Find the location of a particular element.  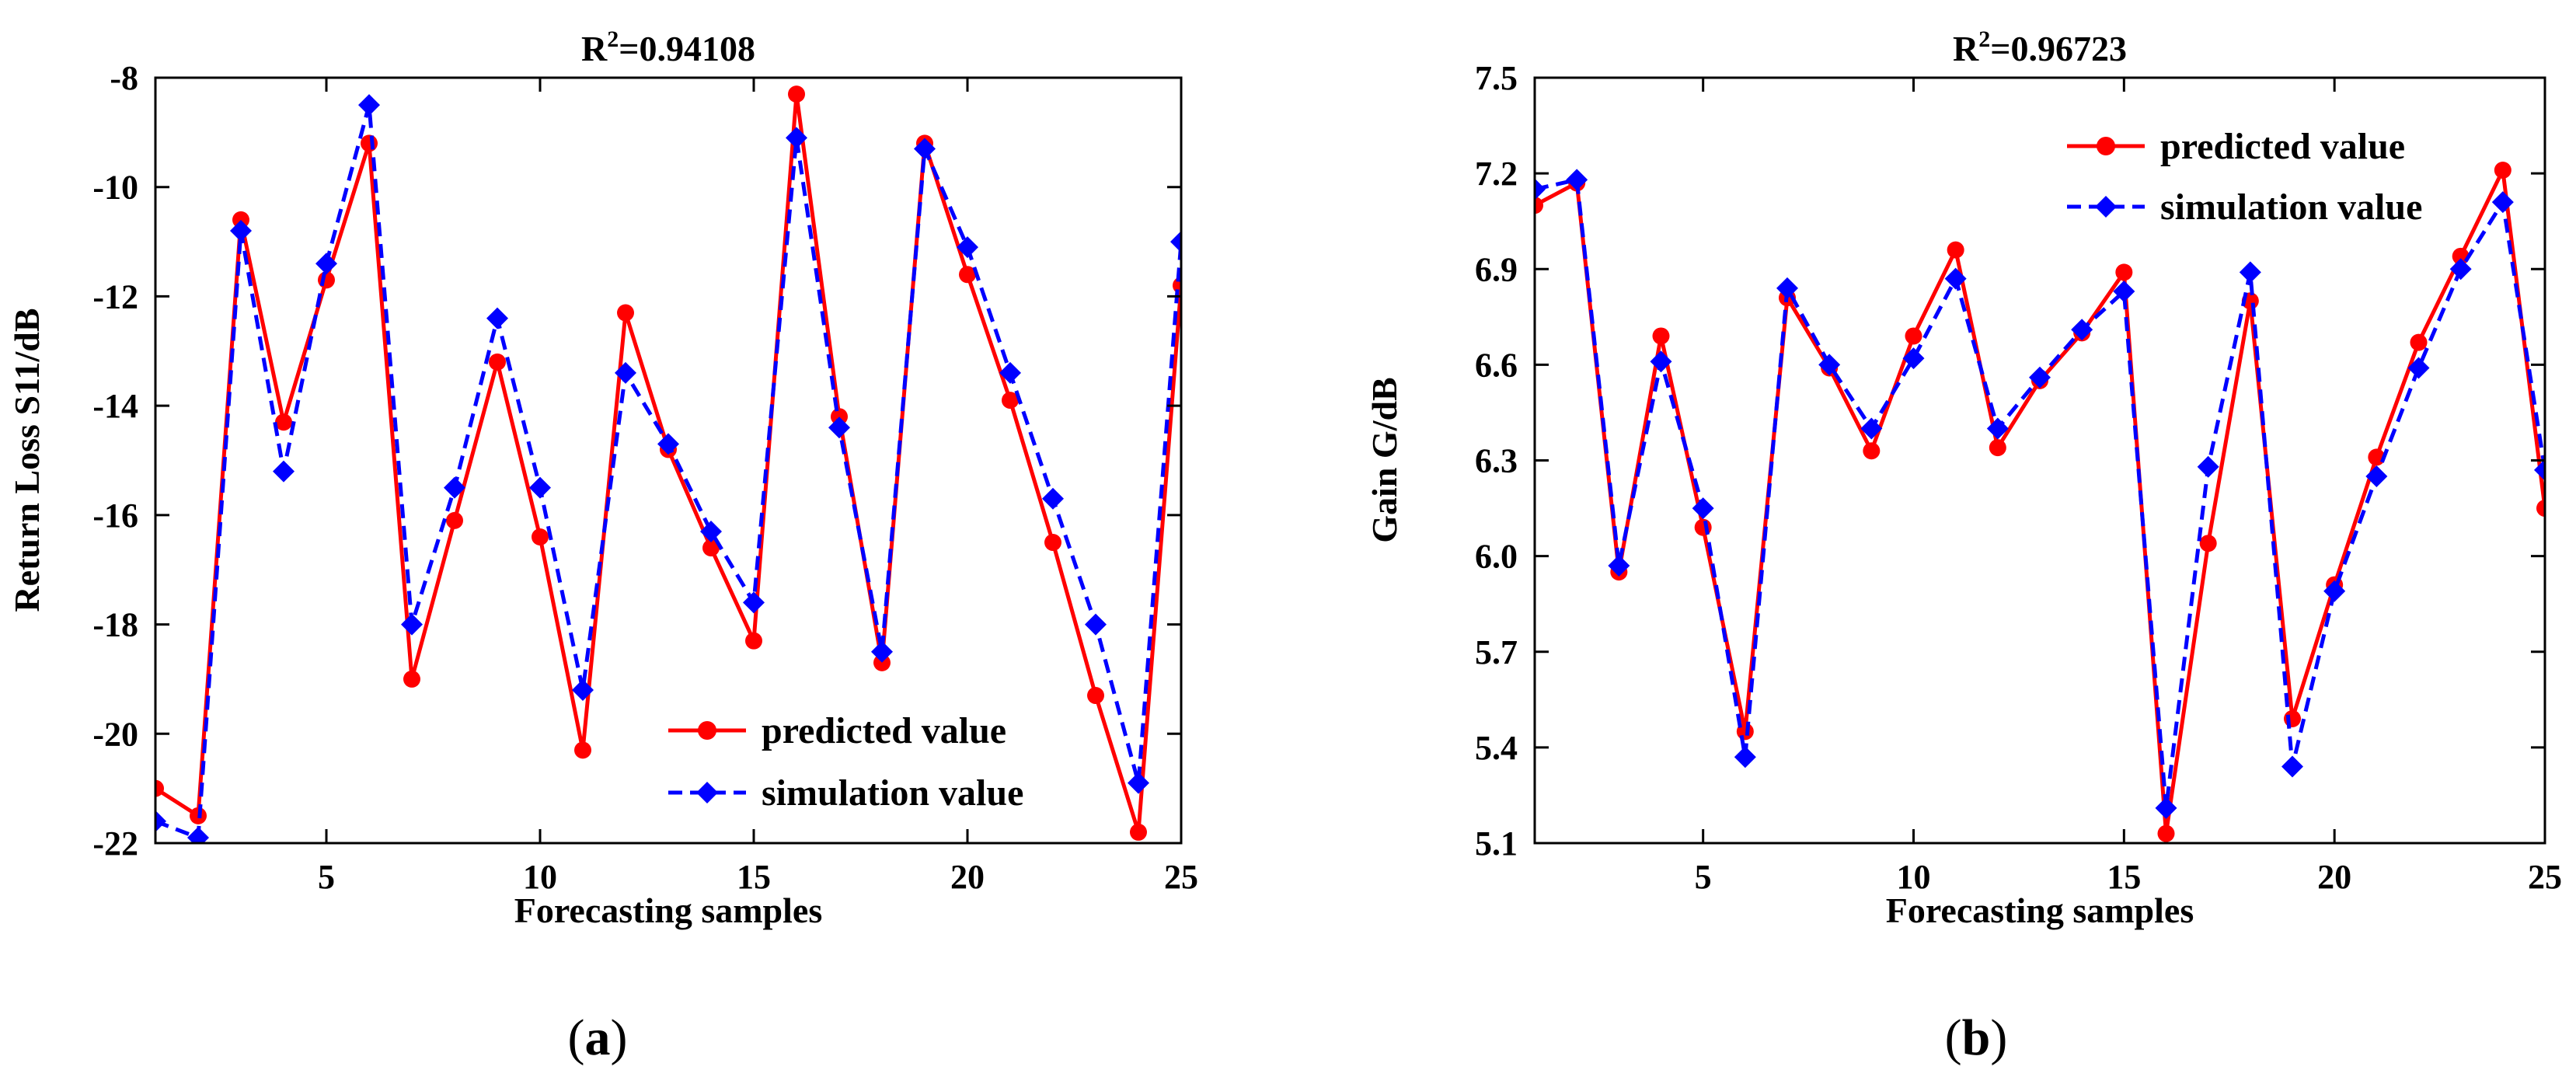

y-tick-label: -20 is located at coordinates (115, 734).